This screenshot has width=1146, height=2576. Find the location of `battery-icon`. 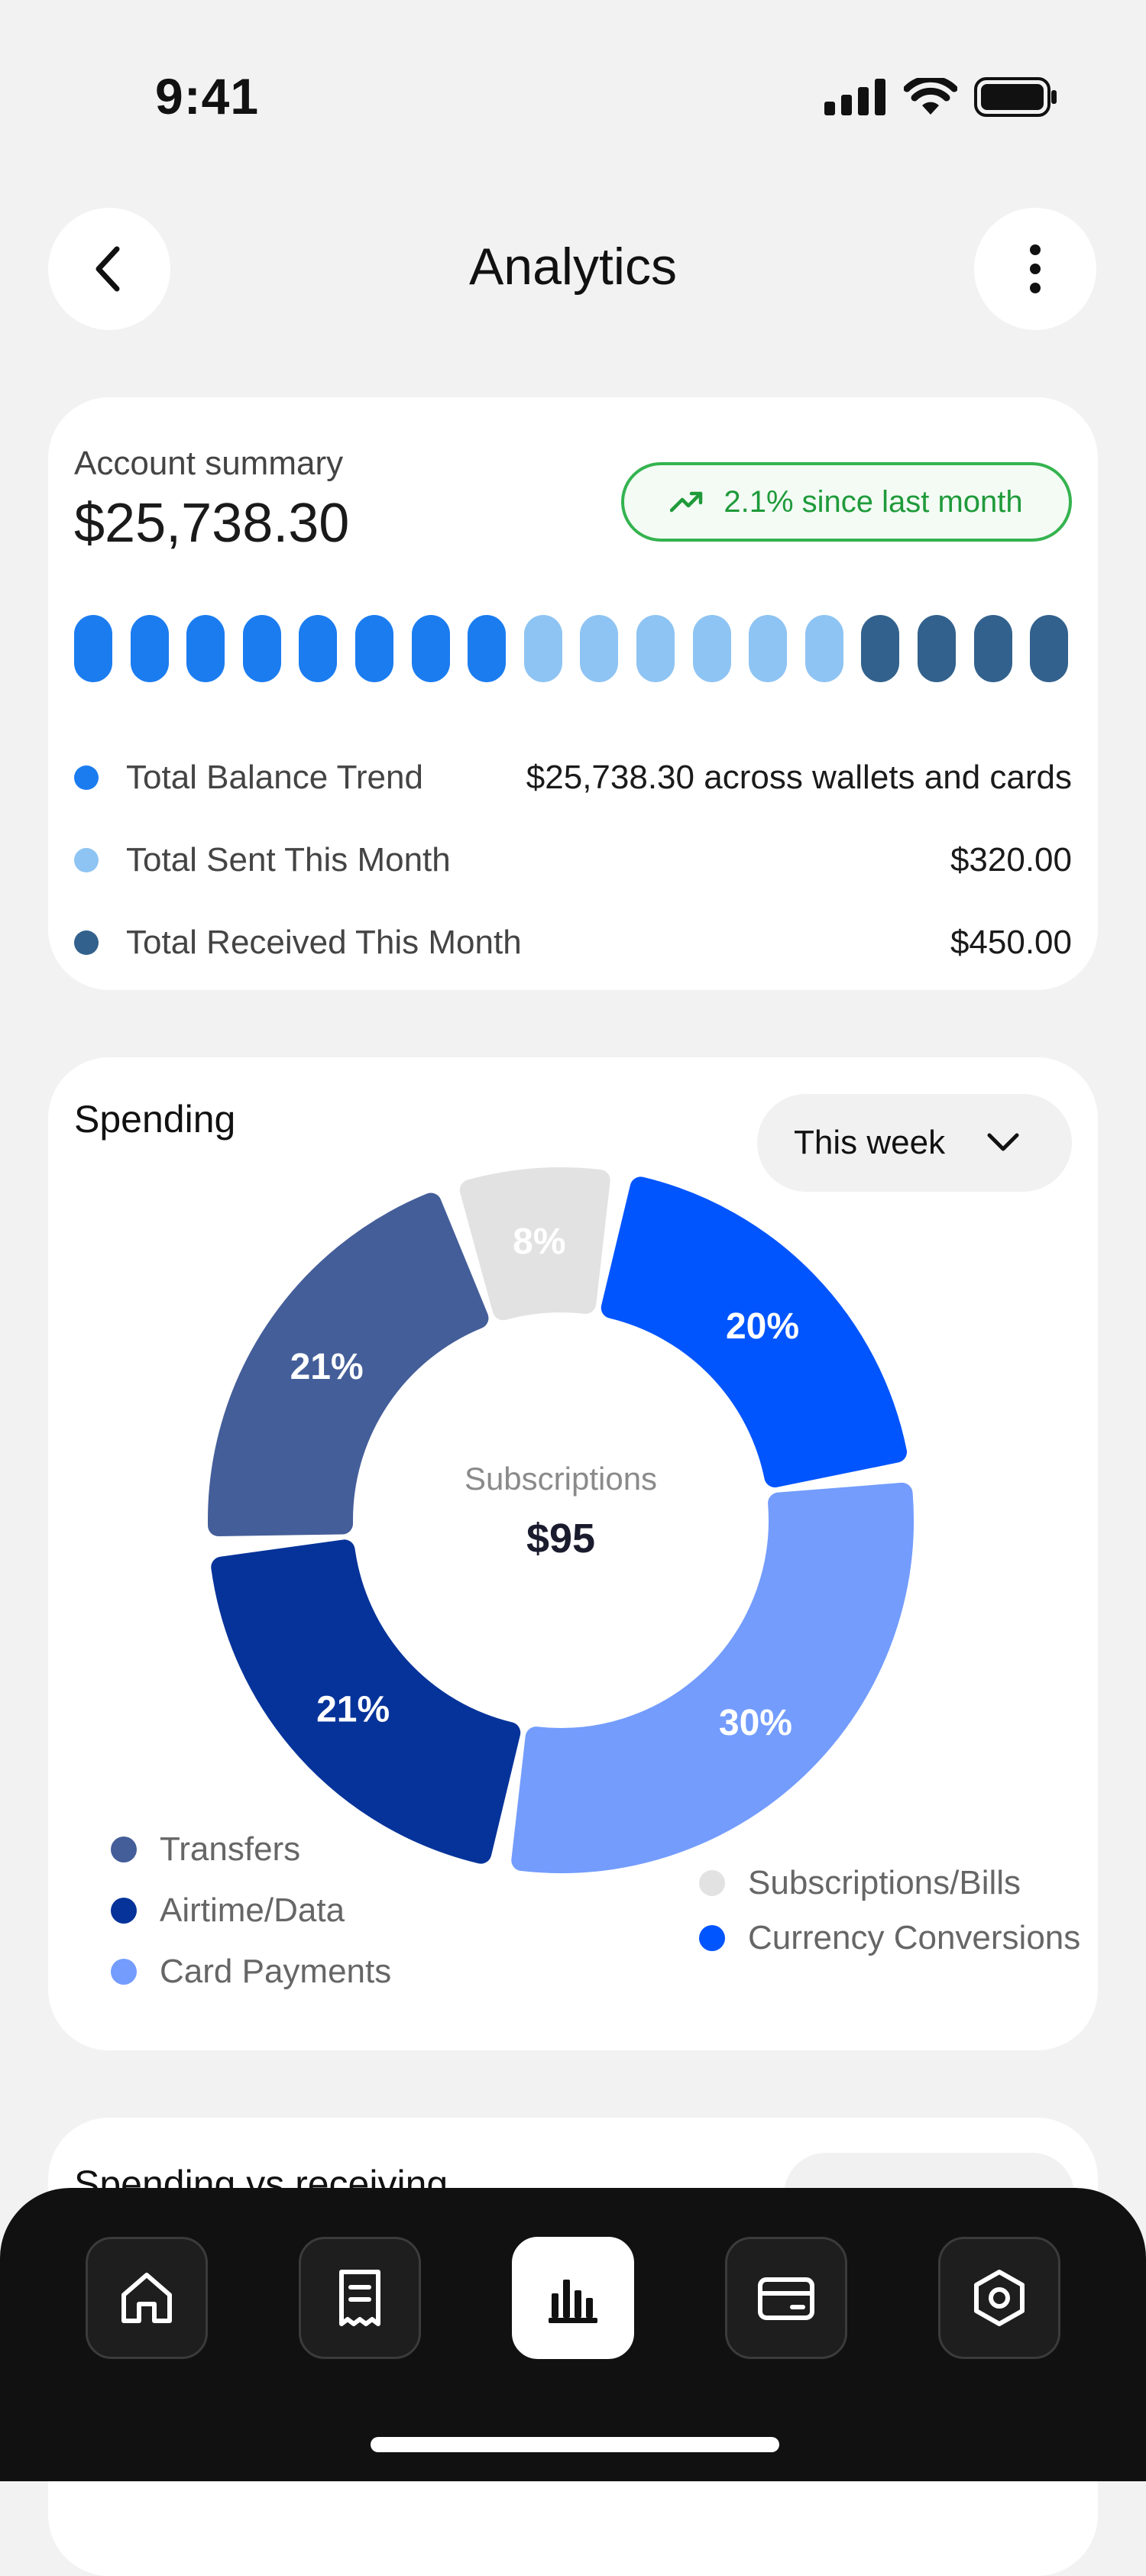

battery-icon is located at coordinates (1015, 97).